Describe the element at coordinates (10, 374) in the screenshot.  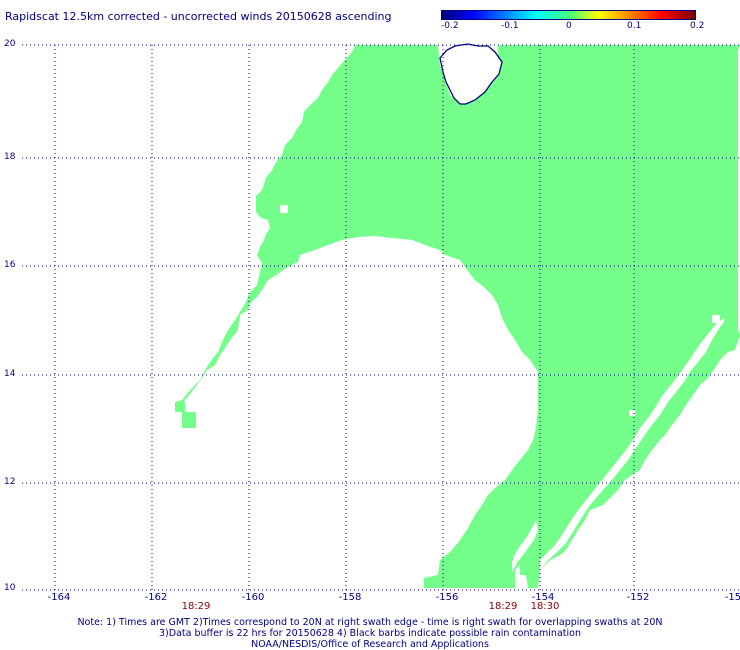
I see `lat-label: 14` at that location.